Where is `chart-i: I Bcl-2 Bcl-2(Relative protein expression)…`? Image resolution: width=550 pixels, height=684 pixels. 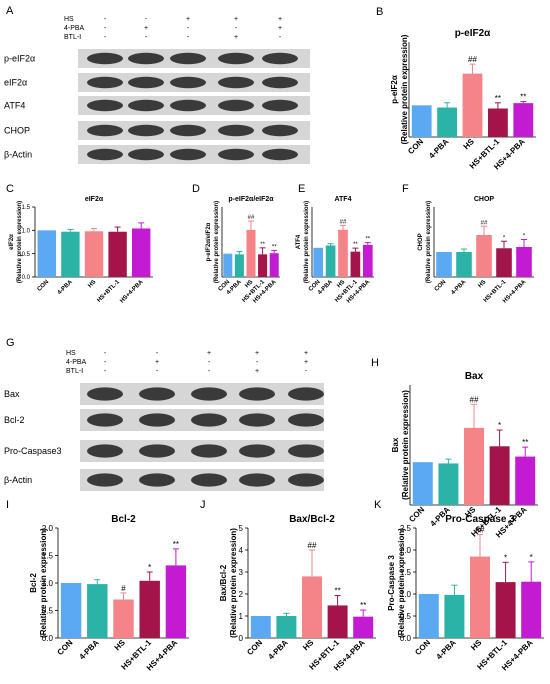
chart-i: I Bcl-2 Bcl-2(Relative protein expression)… is located at coordinates (97, 586).